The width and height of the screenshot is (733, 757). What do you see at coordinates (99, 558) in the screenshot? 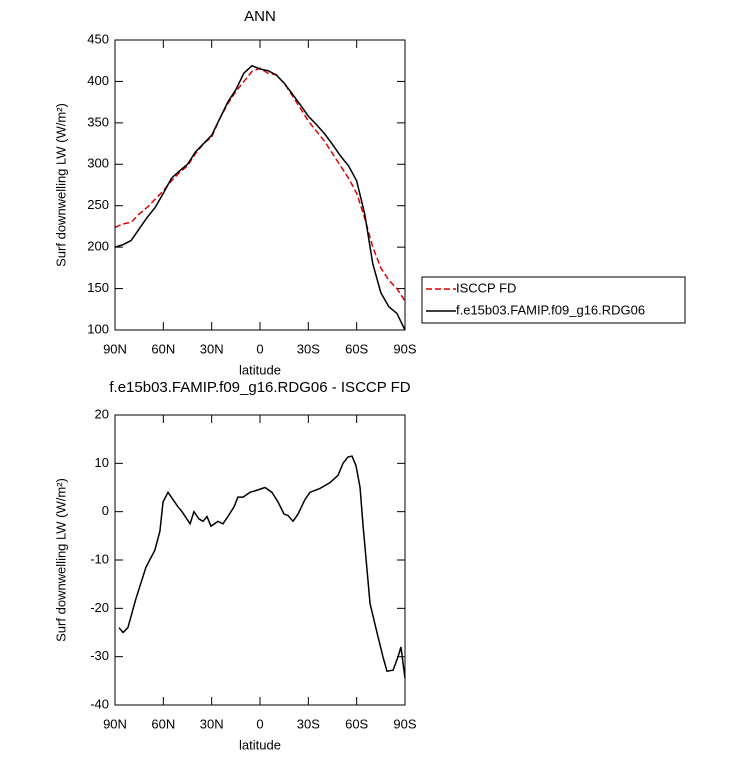
I see `y-tick-label: -10` at bounding box center [99, 558].